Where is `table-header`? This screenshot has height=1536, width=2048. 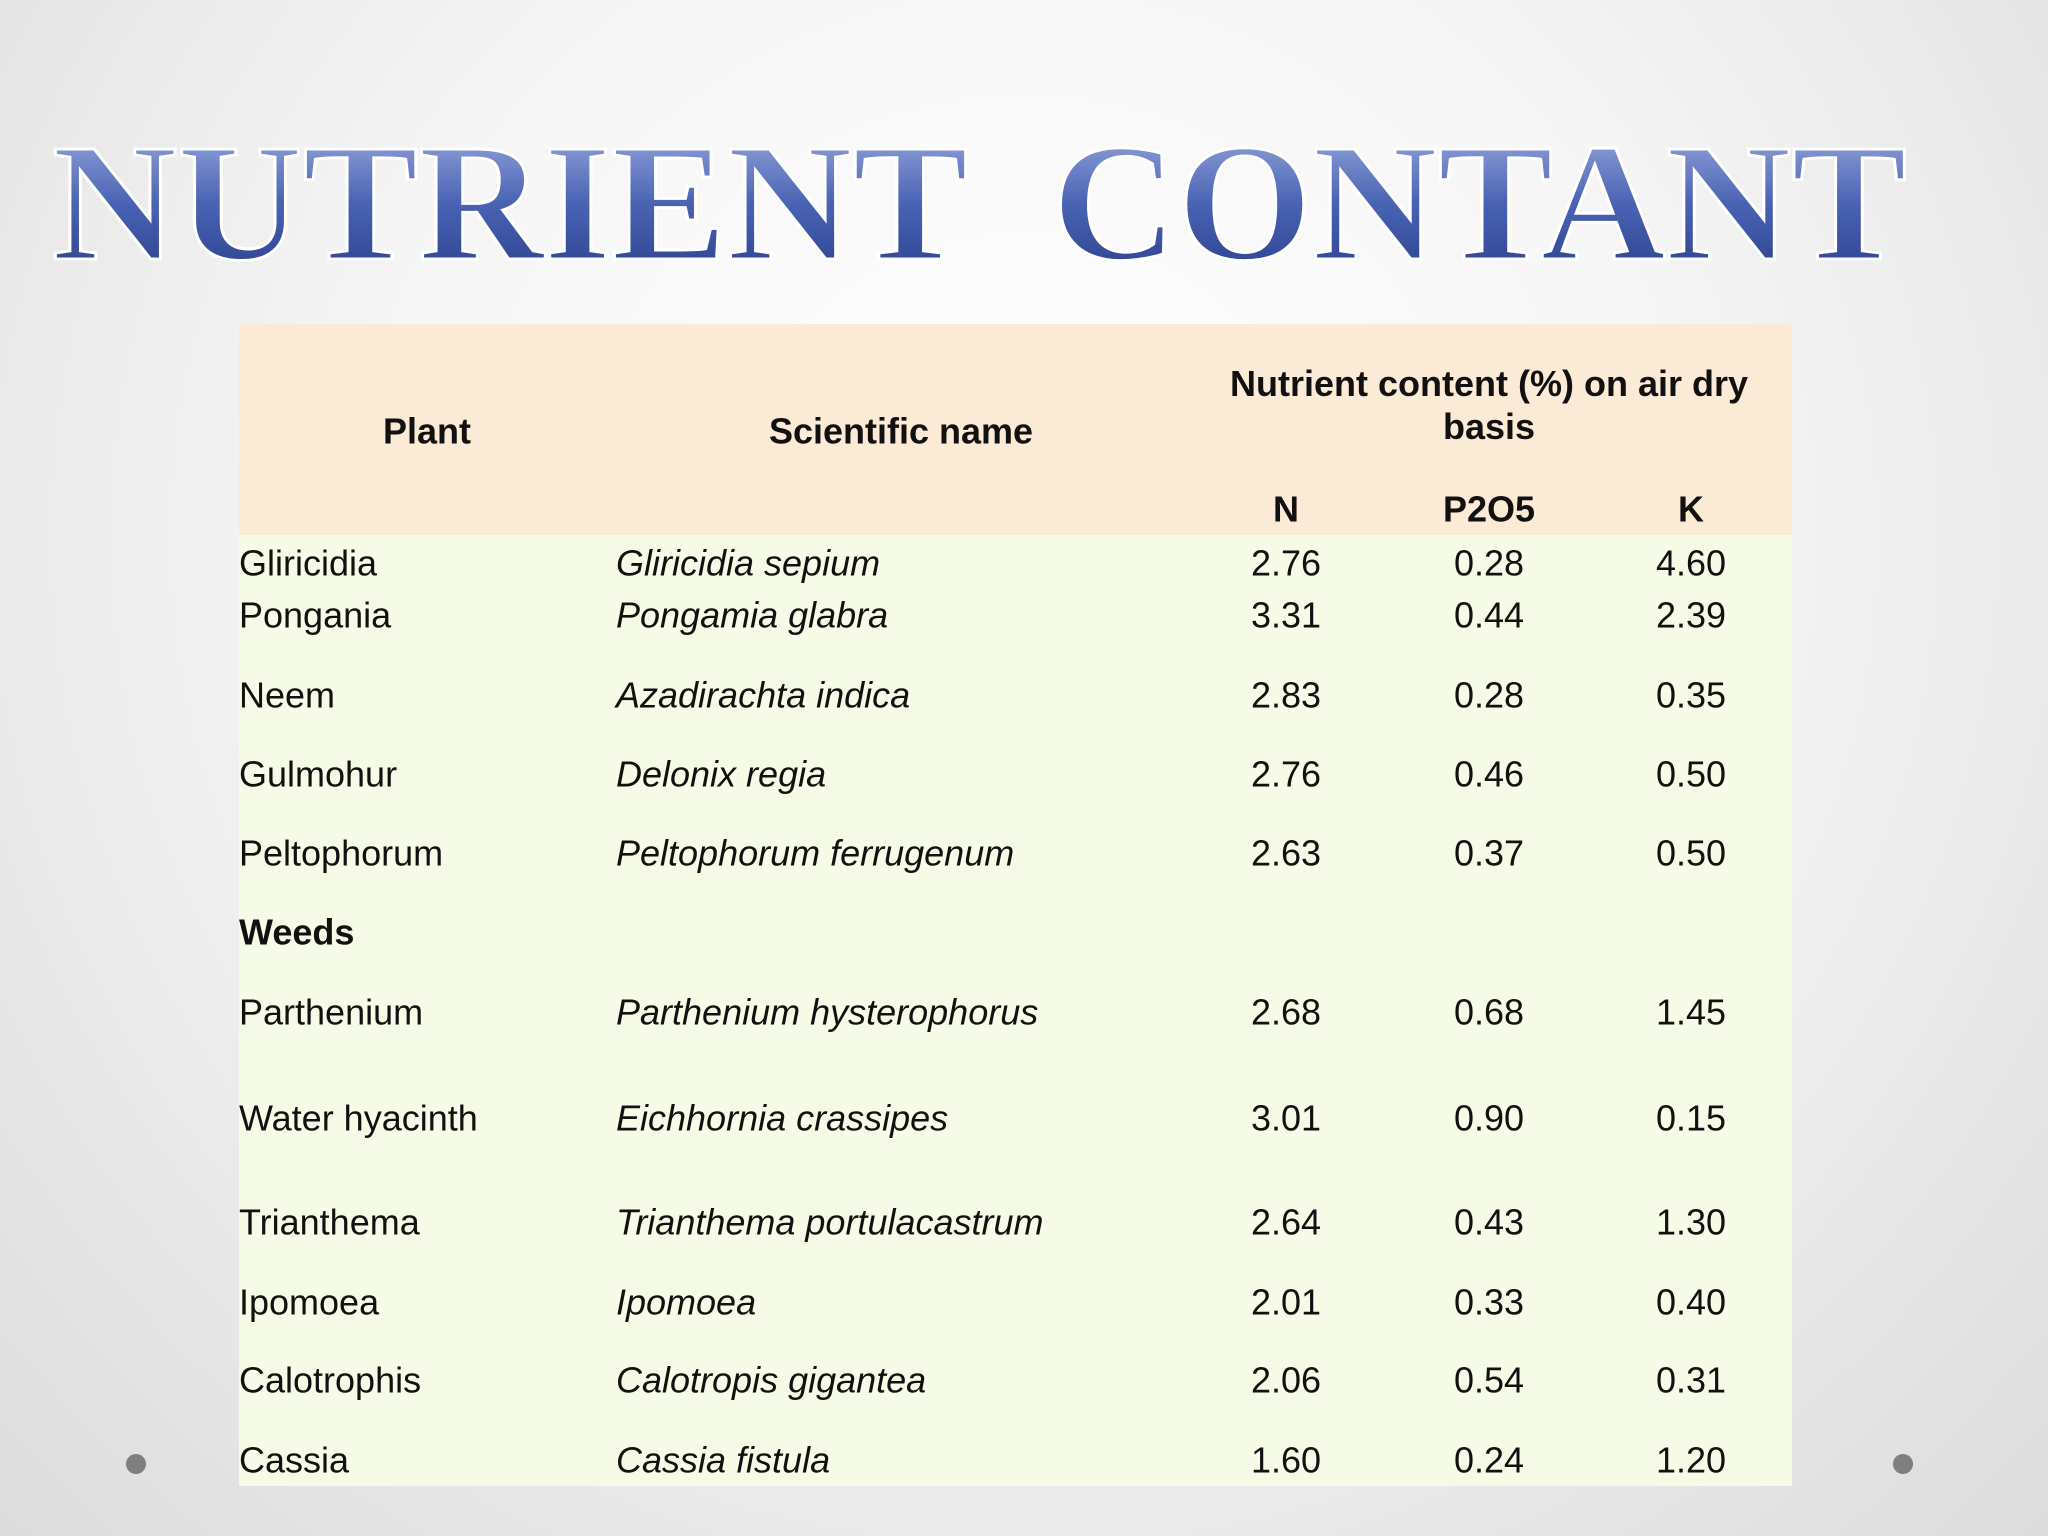
table-header is located at coordinates (1015, 429).